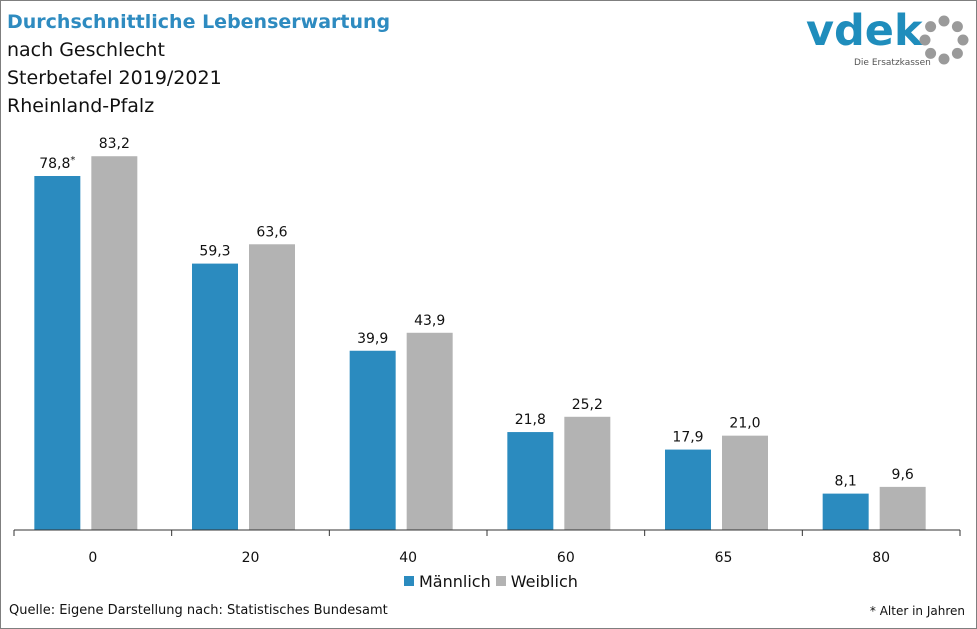 The image size is (977, 629). Describe the element at coordinates (372, 339) in the screenshot. I see `data-label-male-40: 39,9` at that location.